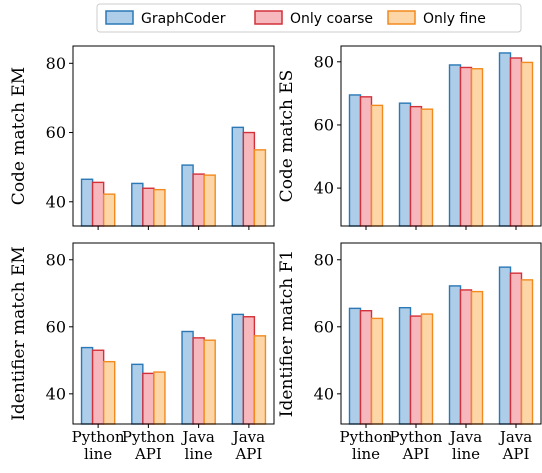 The height and width of the screenshot is (473, 542). I want to click on legend-swatch-only-fine, so click(401, 17).